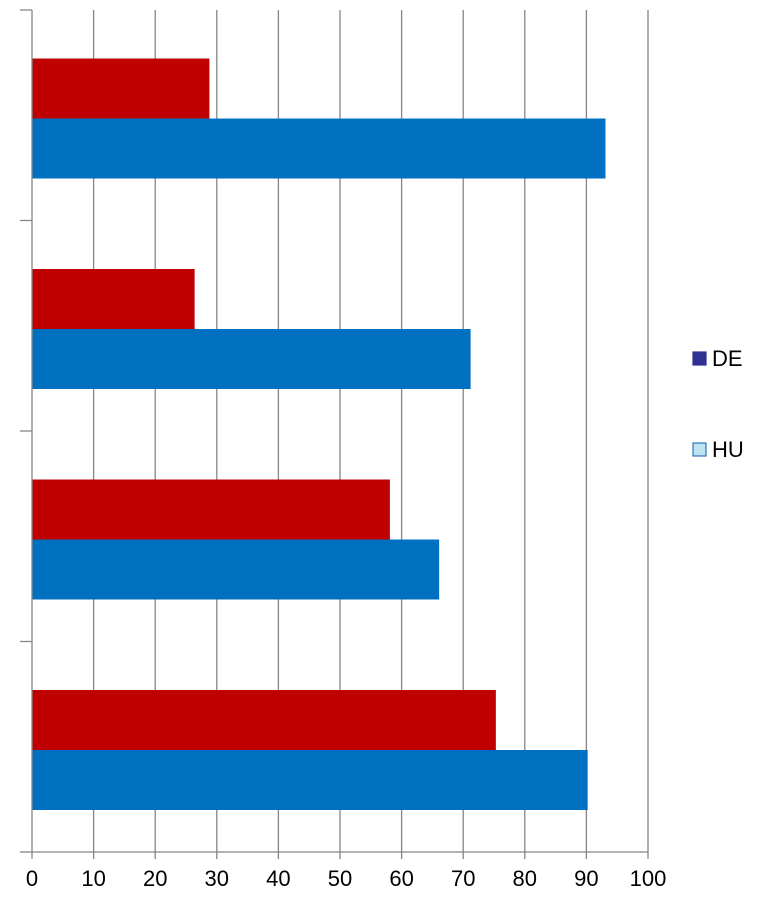 The image size is (763, 898). Describe the element at coordinates (727, 358) in the screenshot. I see `legend-label: DE` at that location.